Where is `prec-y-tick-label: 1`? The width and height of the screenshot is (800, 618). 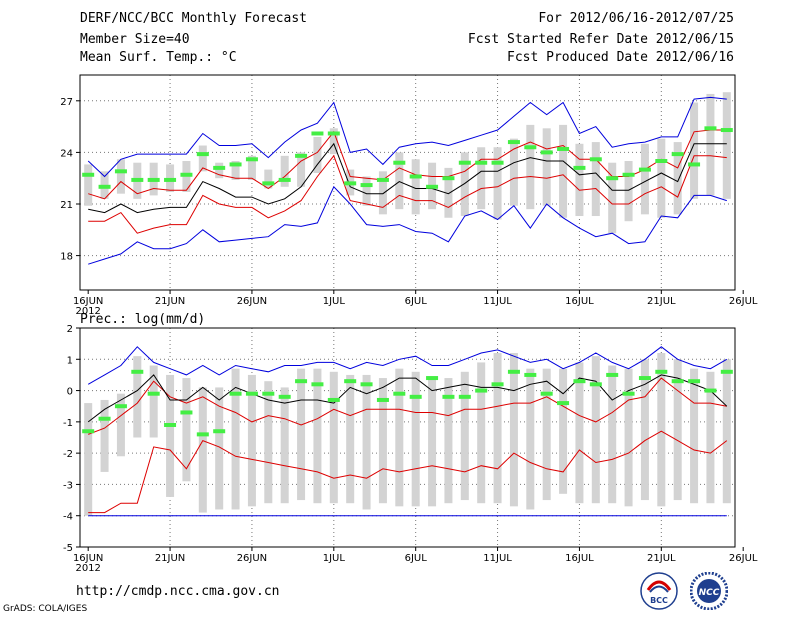 prec-y-tick-label: 1 is located at coordinates (70, 360).